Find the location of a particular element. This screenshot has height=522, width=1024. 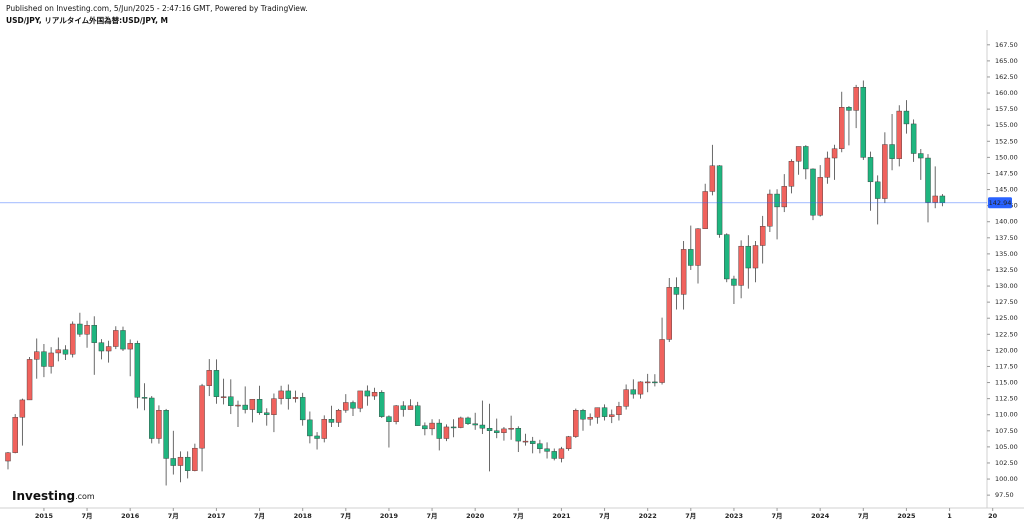

y-tick-label: 152.50 is located at coordinates (1006, 141).